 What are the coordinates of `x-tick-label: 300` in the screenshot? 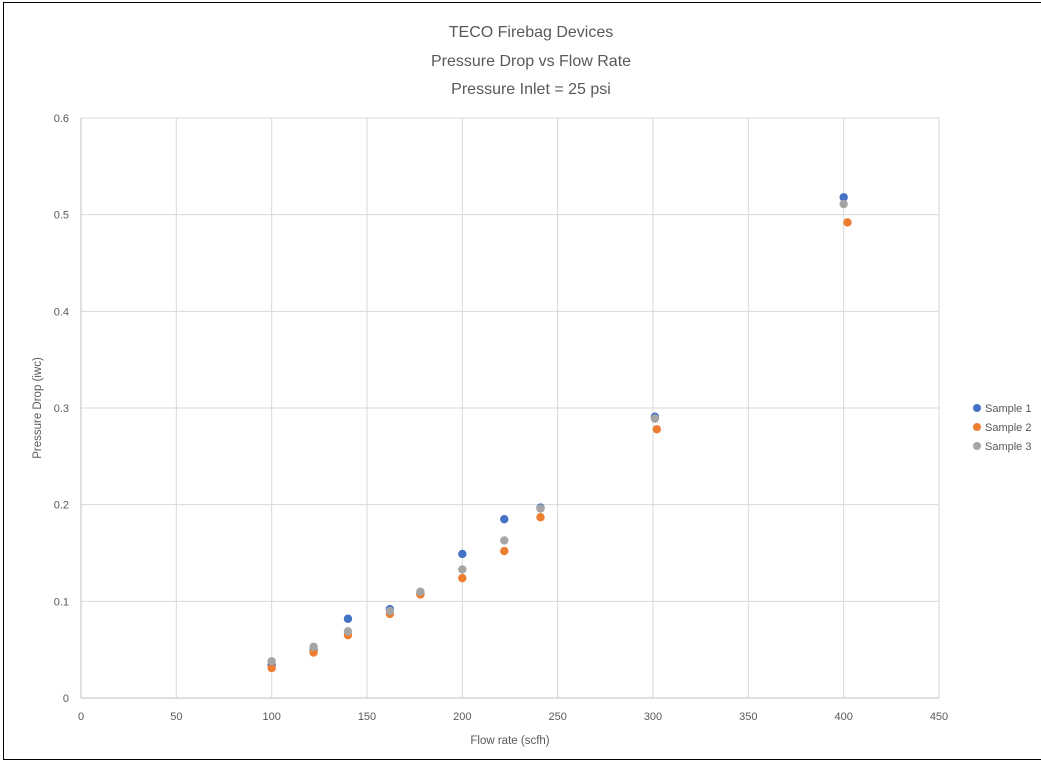 It's located at (653, 717).